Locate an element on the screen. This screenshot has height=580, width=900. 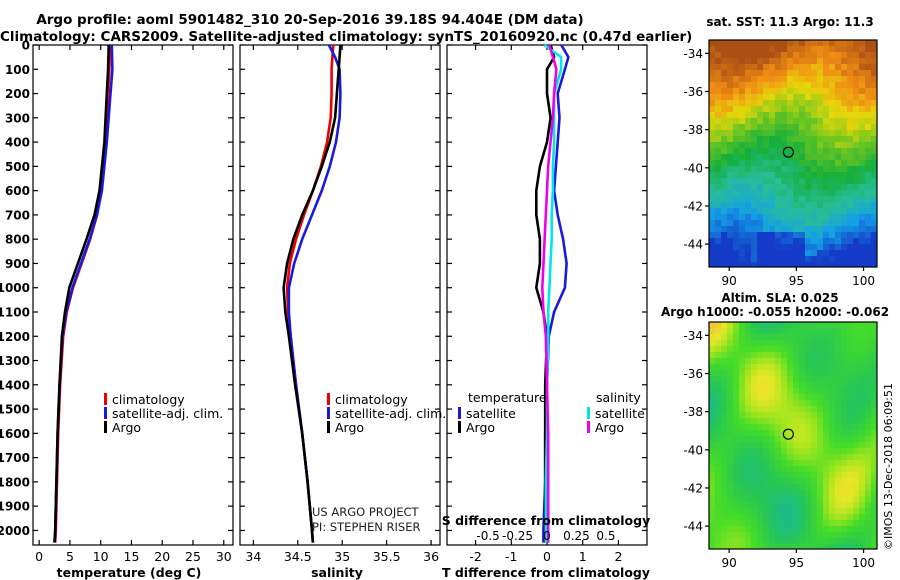
y-tick-label: 1200 is located at coordinates (15, 337).